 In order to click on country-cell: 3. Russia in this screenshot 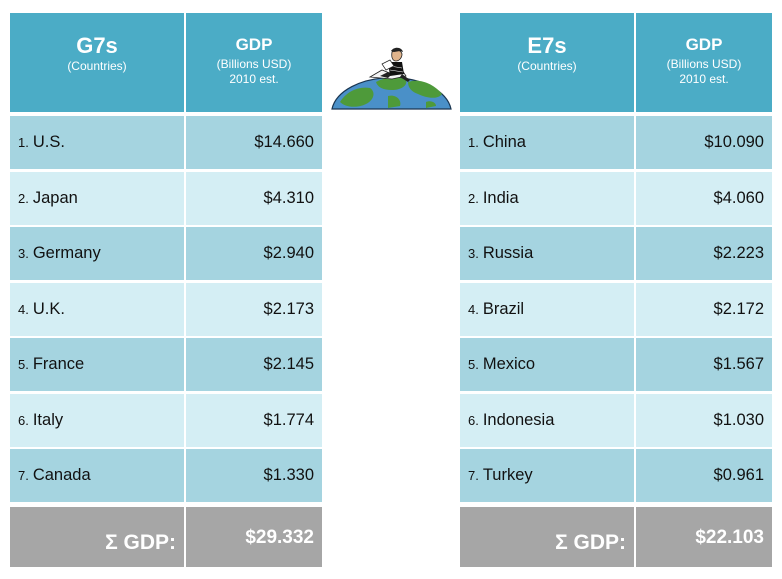, I will do `click(547, 253)`.